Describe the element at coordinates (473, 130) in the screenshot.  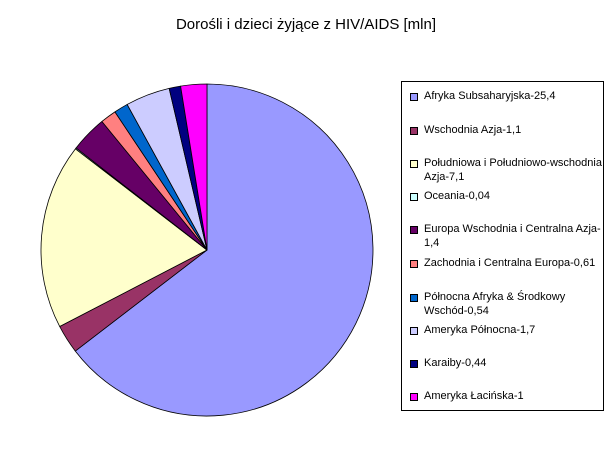
I see `legend-label: Wschodnia Azja-1,1` at that location.